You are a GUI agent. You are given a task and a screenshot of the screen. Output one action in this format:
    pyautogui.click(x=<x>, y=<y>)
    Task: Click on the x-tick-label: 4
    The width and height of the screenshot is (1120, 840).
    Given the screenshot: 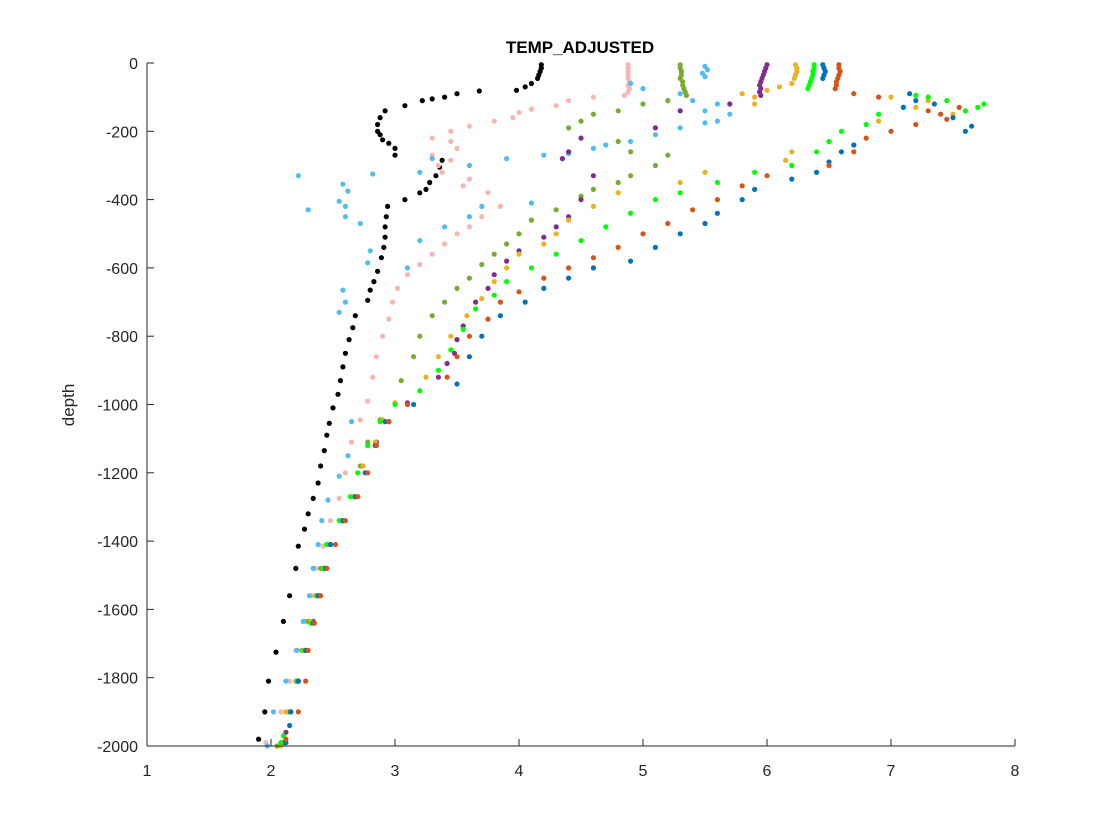 What is the action you would take?
    pyautogui.click(x=519, y=771)
    